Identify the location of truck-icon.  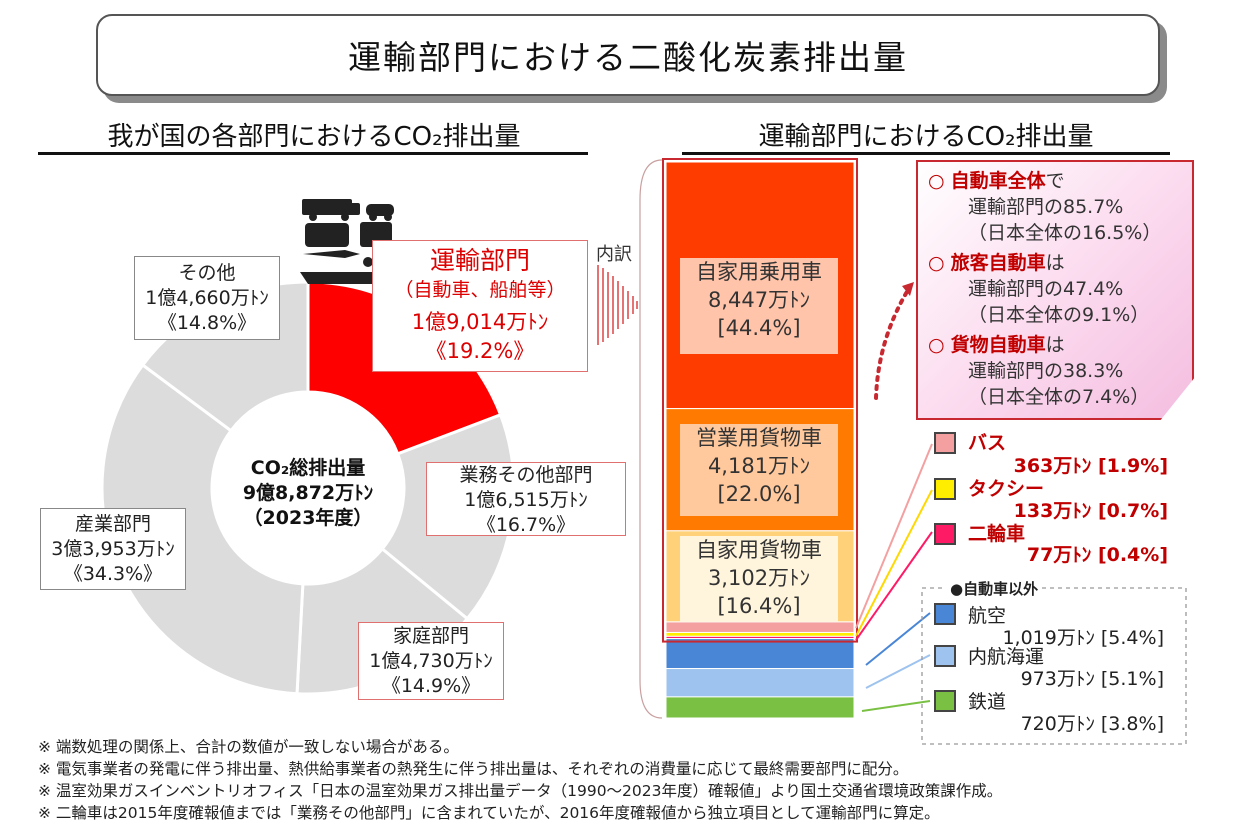
(327, 207).